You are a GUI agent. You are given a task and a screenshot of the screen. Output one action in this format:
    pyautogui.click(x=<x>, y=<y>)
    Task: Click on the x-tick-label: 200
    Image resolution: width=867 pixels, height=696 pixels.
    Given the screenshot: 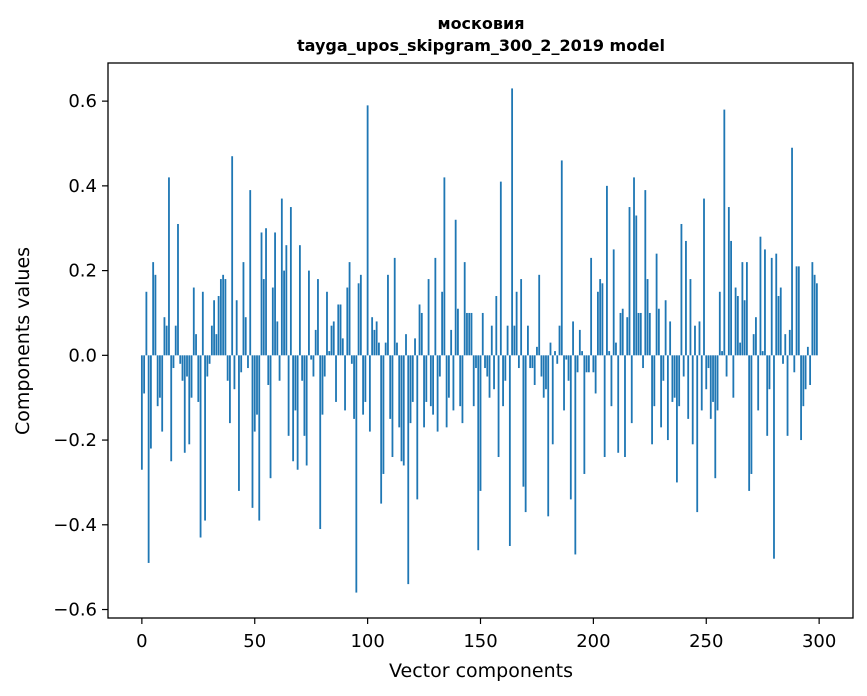 What is the action you would take?
    pyautogui.click(x=593, y=641)
    